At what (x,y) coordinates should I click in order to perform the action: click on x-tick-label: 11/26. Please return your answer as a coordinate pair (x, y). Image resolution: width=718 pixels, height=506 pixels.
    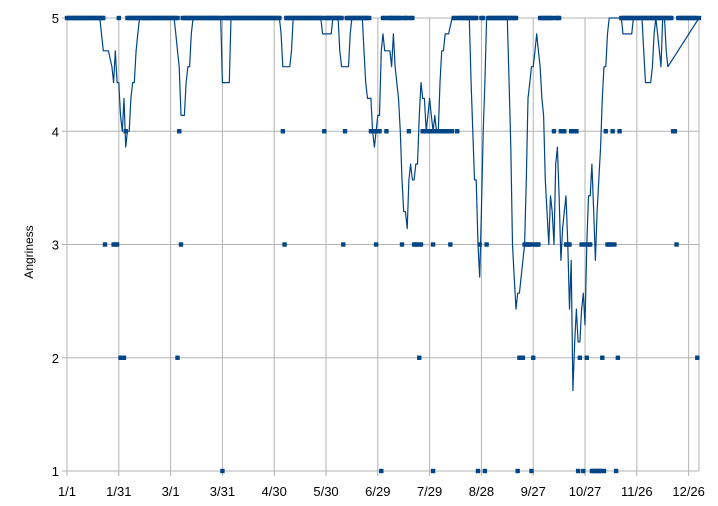
    Looking at the image, I should click on (637, 491).